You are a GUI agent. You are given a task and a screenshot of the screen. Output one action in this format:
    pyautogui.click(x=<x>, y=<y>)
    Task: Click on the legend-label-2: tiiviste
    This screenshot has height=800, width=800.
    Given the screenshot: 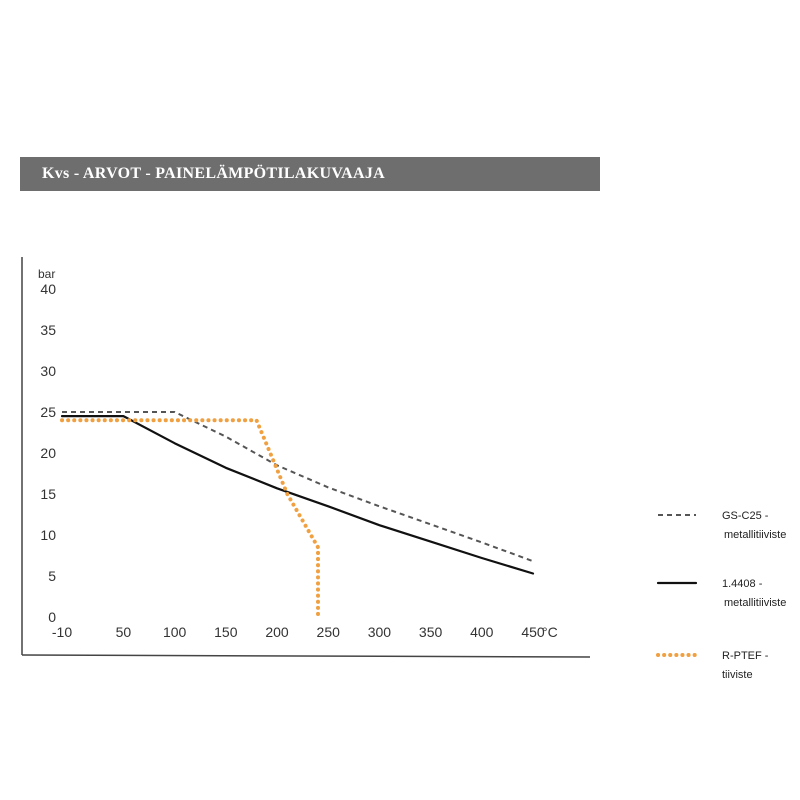 What is the action you would take?
    pyautogui.click(x=737, y=675)
    